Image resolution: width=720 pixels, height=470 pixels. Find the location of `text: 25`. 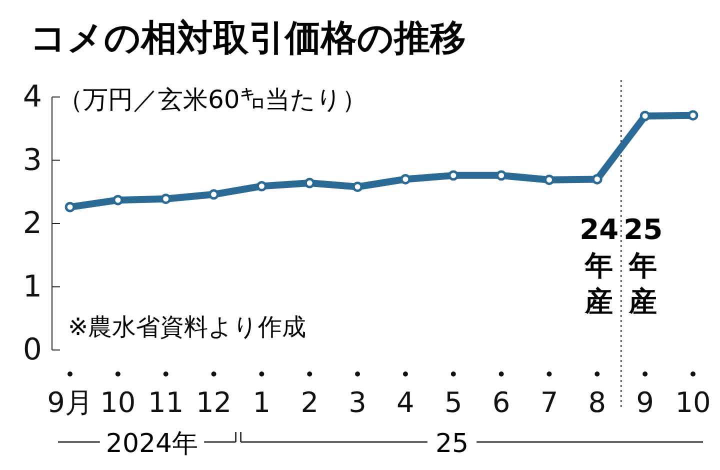

text: 25 is located at coordinates (452, 444).